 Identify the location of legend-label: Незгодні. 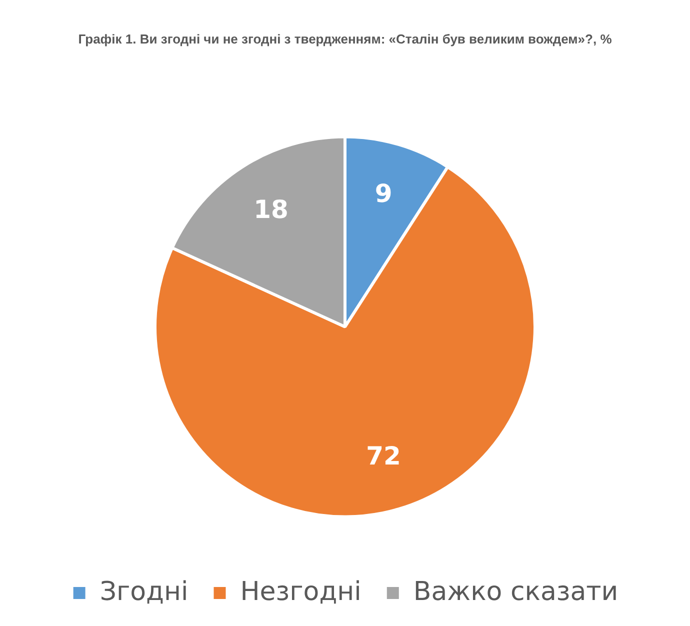
(301, 591).